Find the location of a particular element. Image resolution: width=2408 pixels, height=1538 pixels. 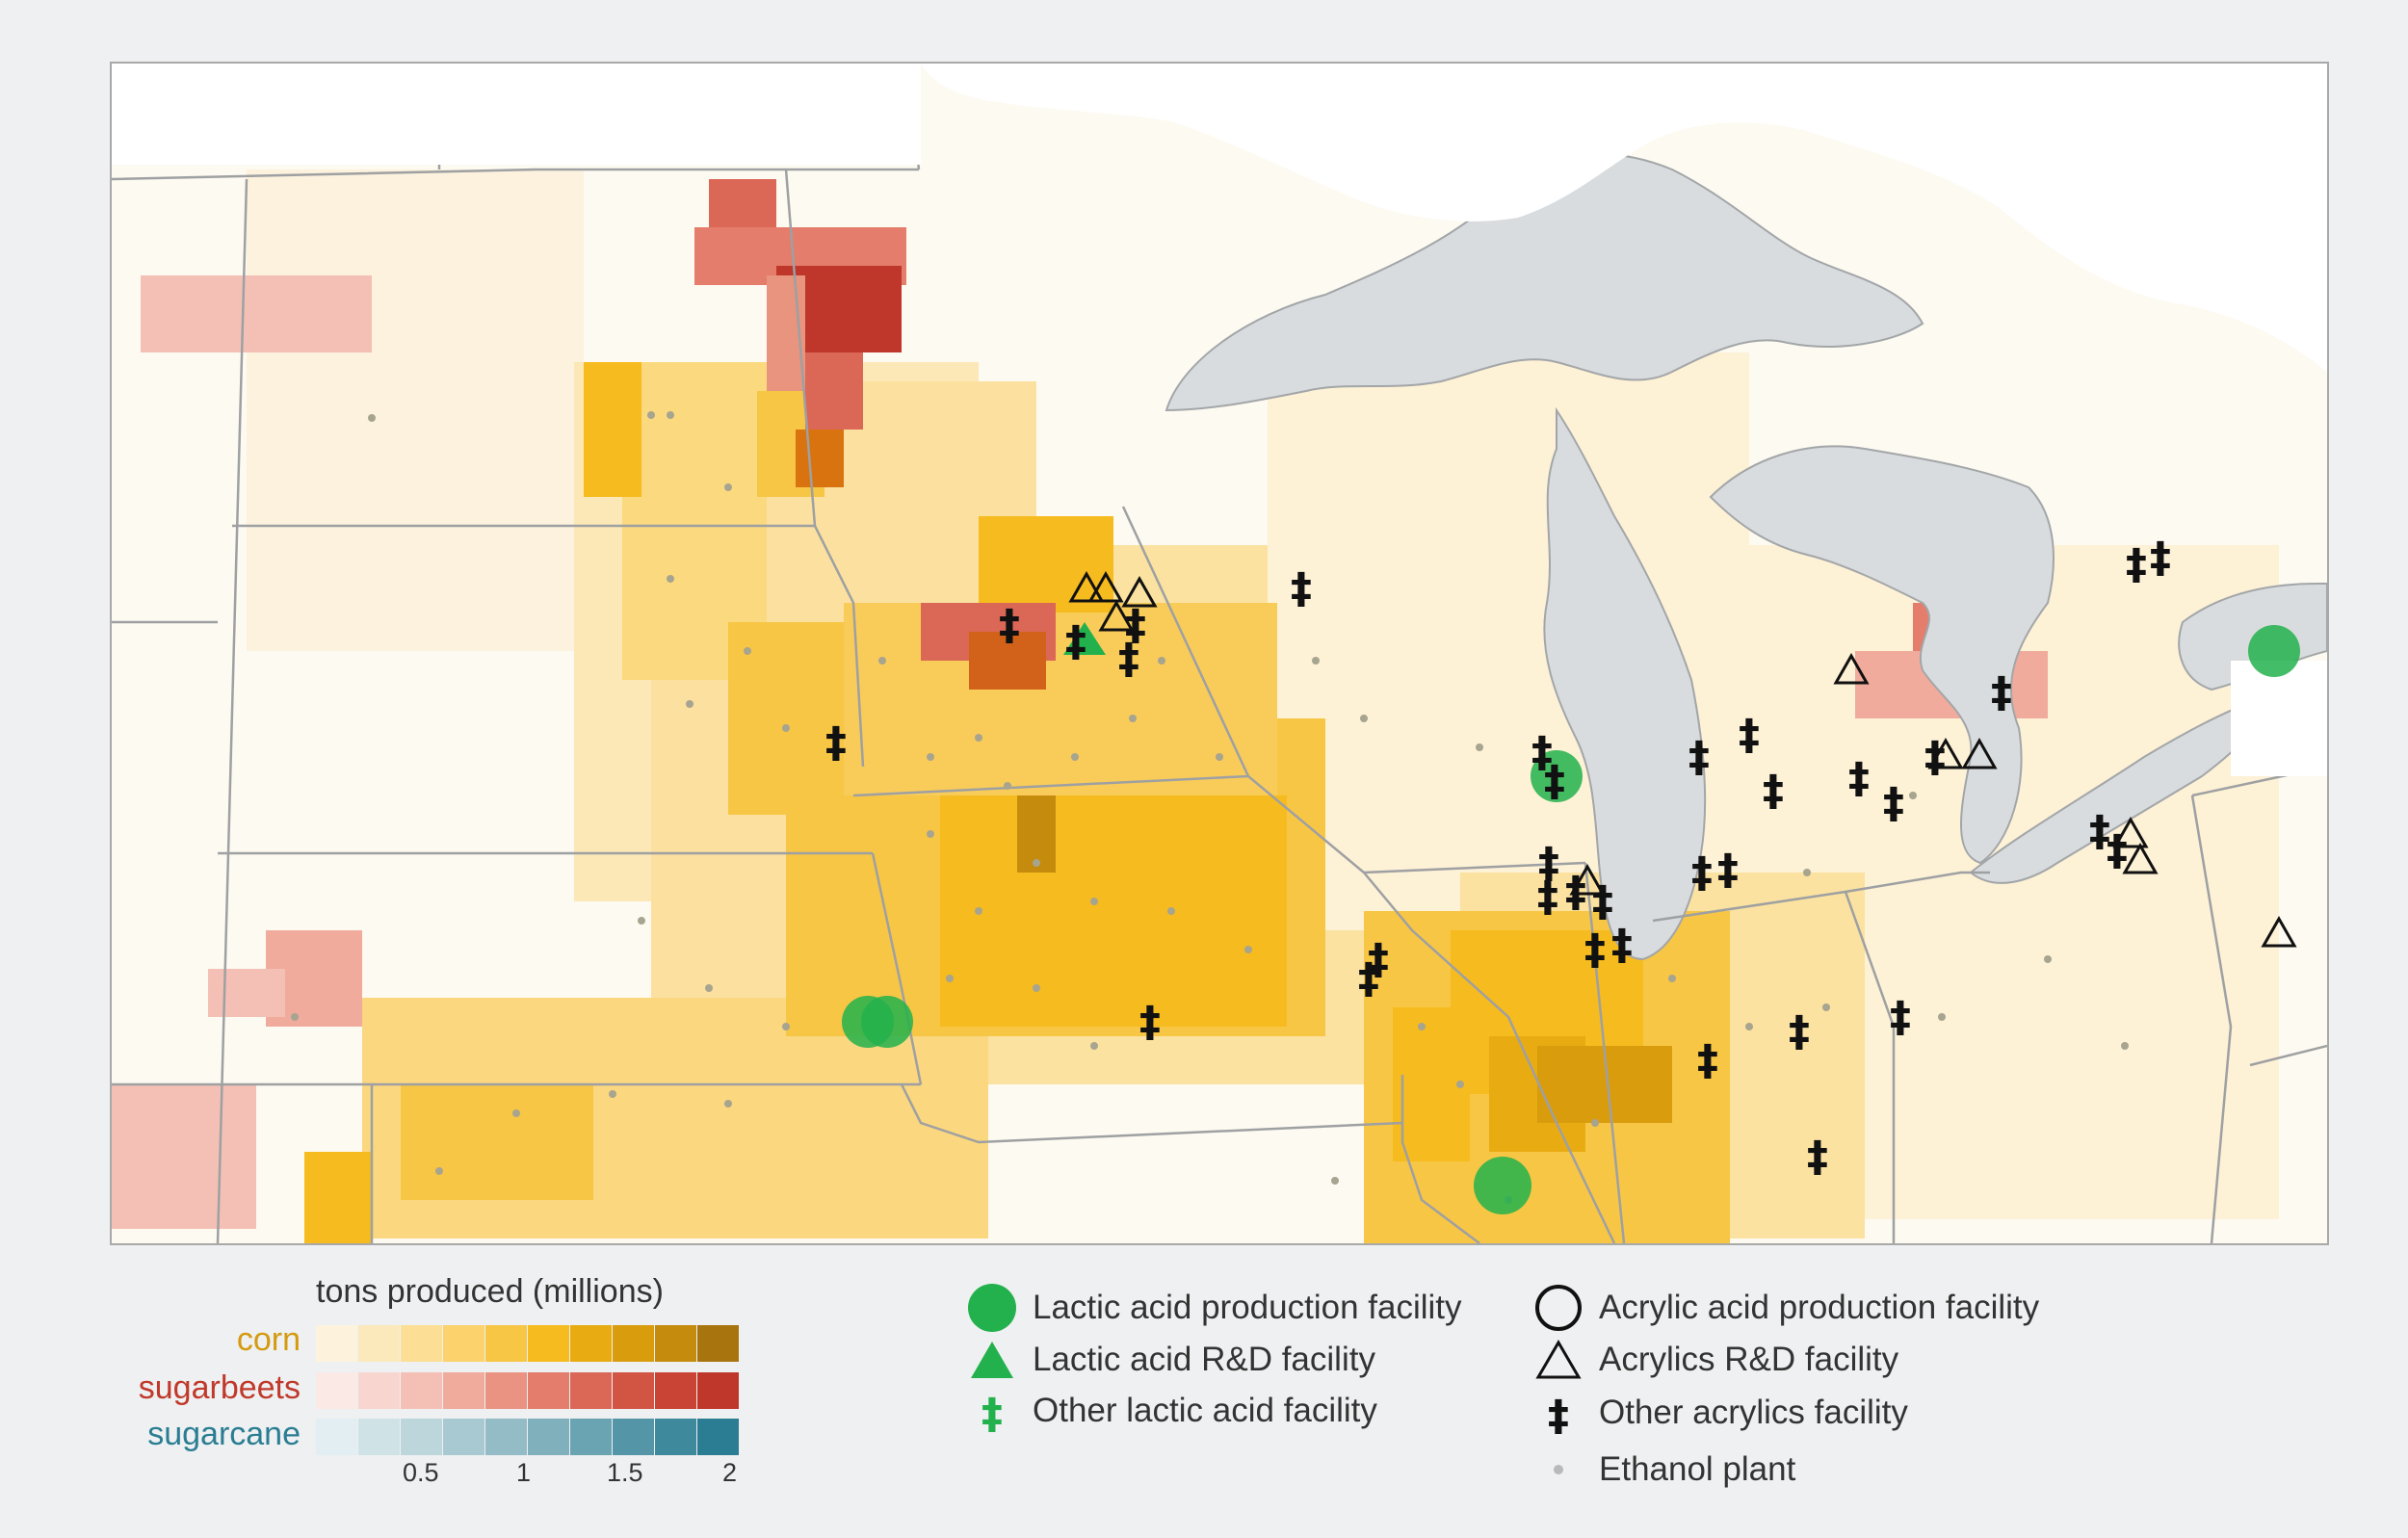

legend-label: Other lactic acid facility is located at coordinates (1205, 1410).